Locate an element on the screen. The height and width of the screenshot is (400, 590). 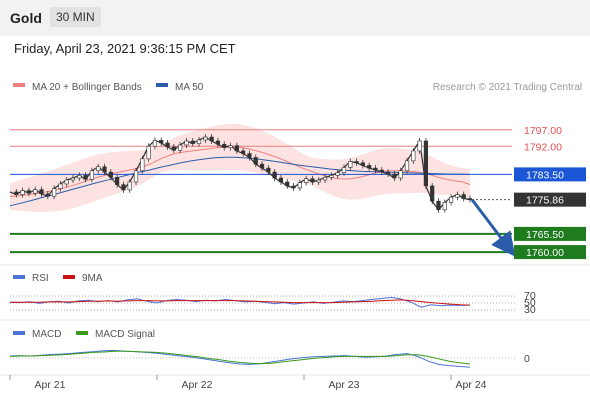
macd-legend: MACD MACD Signal is located at coordinates (84, 334).